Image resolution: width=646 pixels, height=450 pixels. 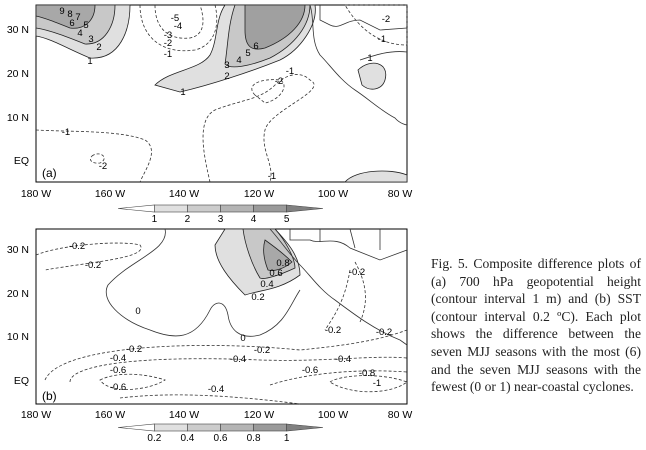 What do you see at coordinates (18, 95) in the screenshot?
I see `lat-axis-a: 30 N 20 N 10 N EQ` at bounding box center [18, 95].